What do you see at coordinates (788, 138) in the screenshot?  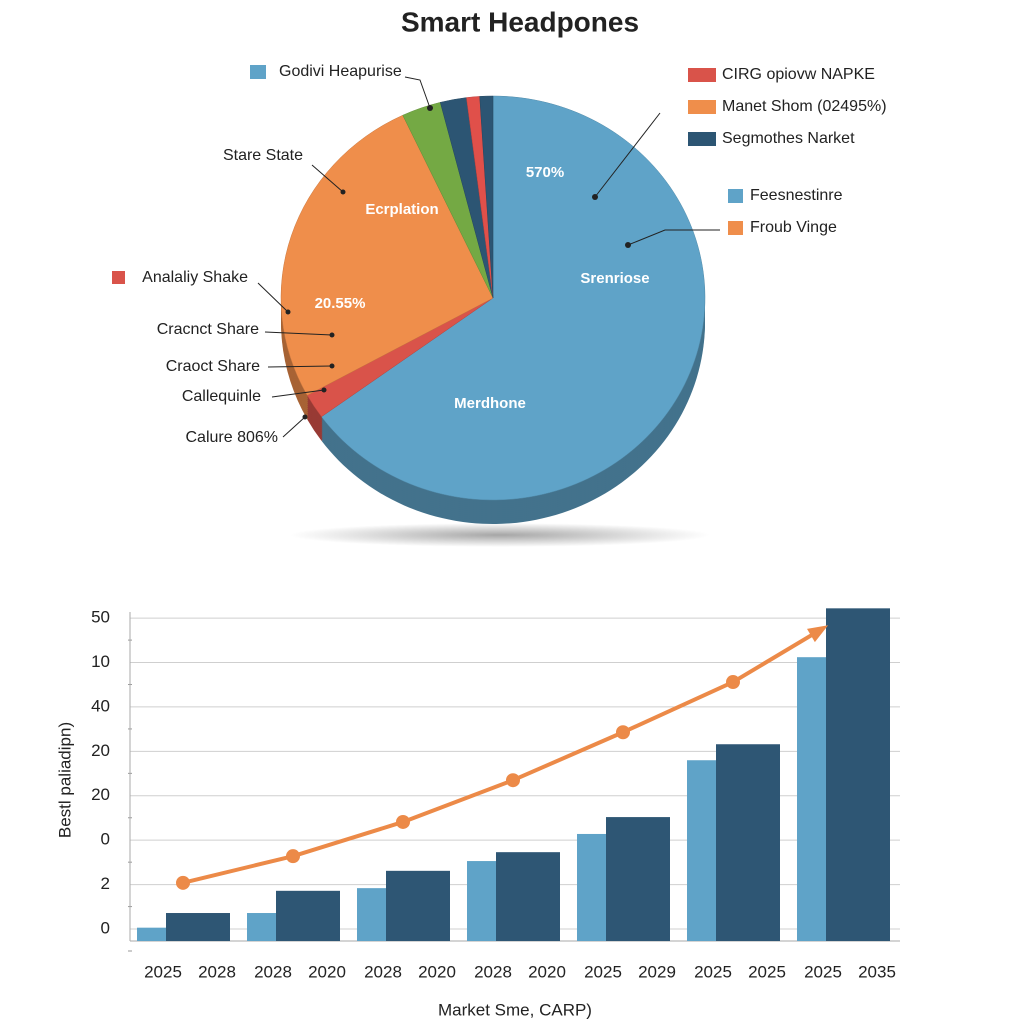 I see `legend-label: Segmothes Narket` at bounding box center [788, 138].